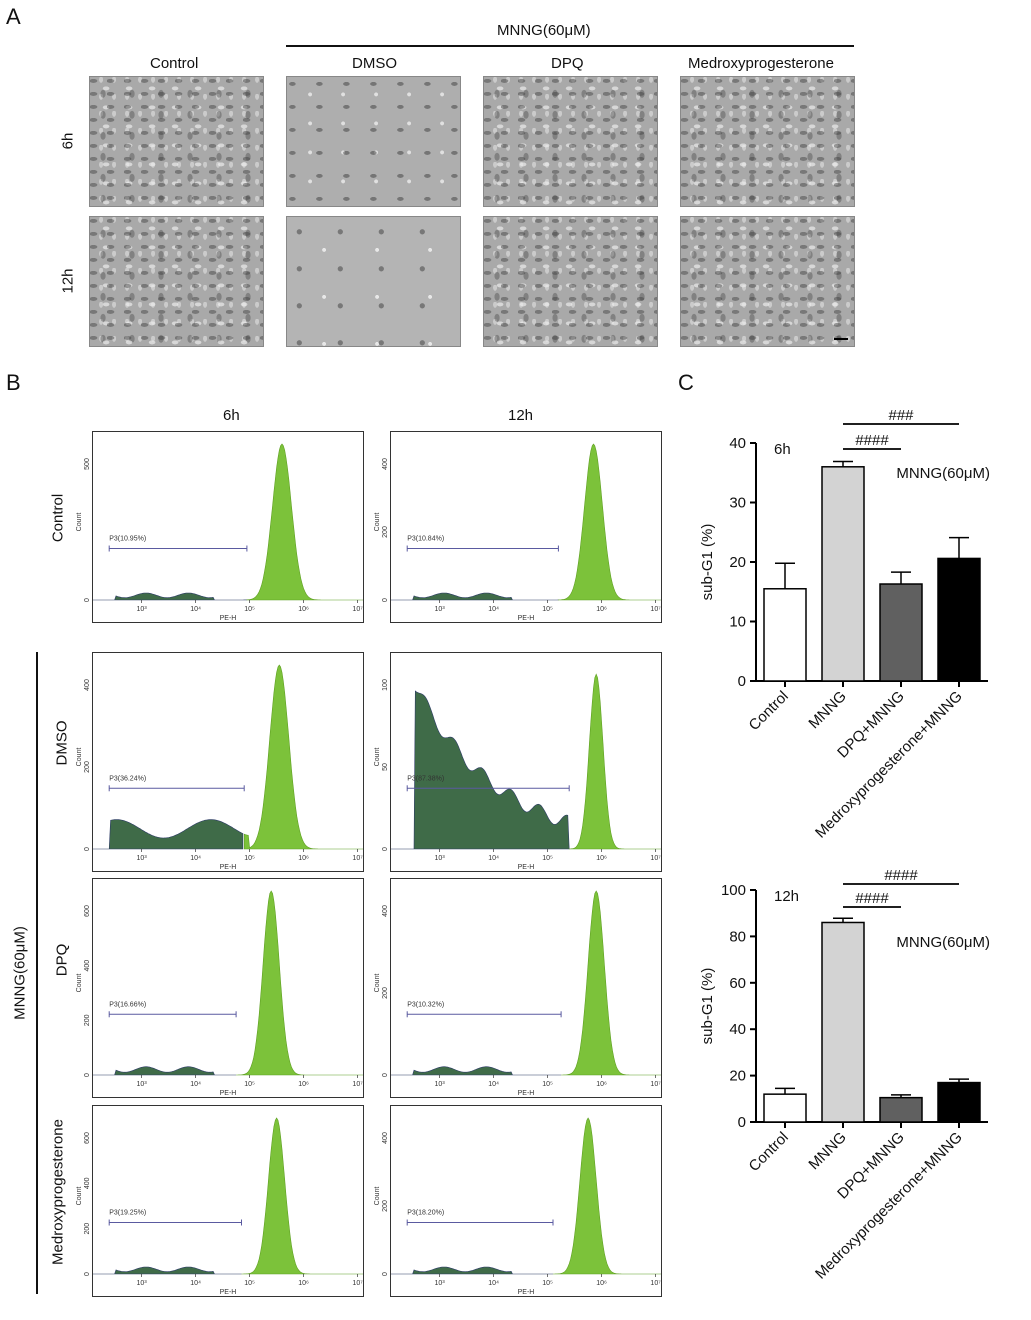  I want to click on significance-label: ###, so click(901, 415).